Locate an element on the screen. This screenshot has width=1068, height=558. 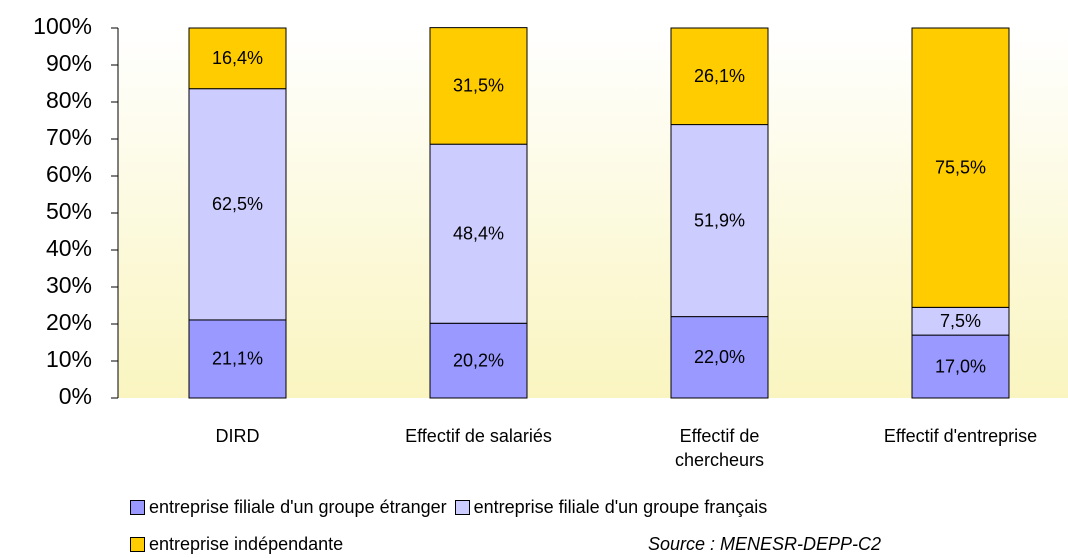
data-label: 62,5% is located at coordinates (237, 204).